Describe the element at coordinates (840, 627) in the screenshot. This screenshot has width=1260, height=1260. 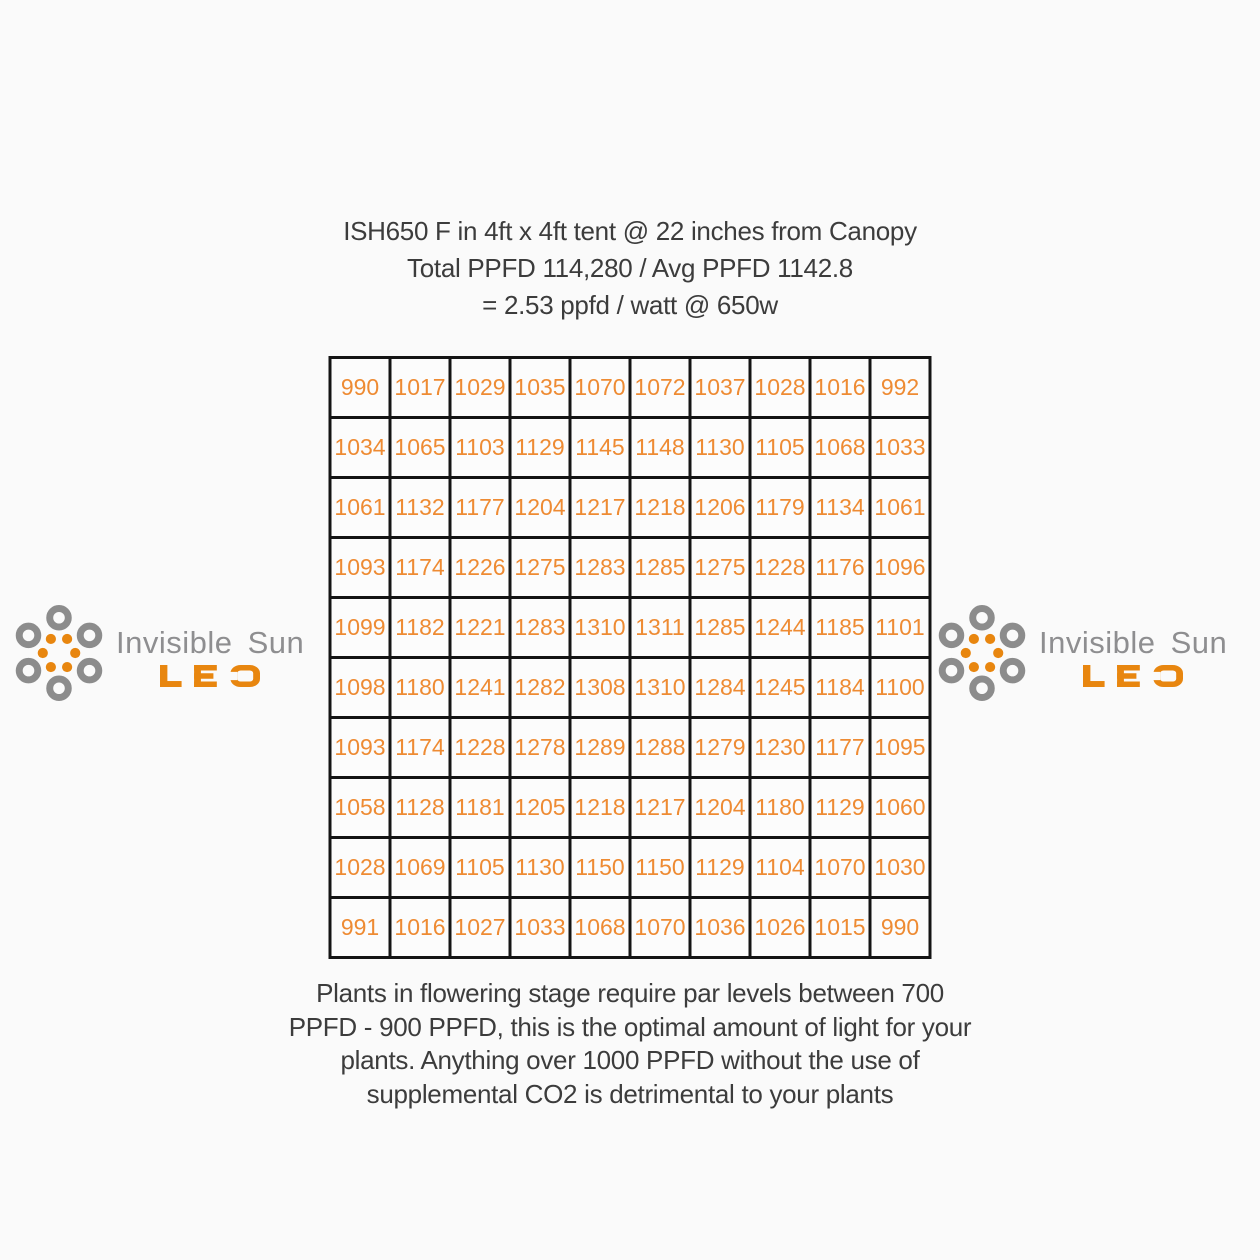
I see `ppfd-cell: 1185` at that location.